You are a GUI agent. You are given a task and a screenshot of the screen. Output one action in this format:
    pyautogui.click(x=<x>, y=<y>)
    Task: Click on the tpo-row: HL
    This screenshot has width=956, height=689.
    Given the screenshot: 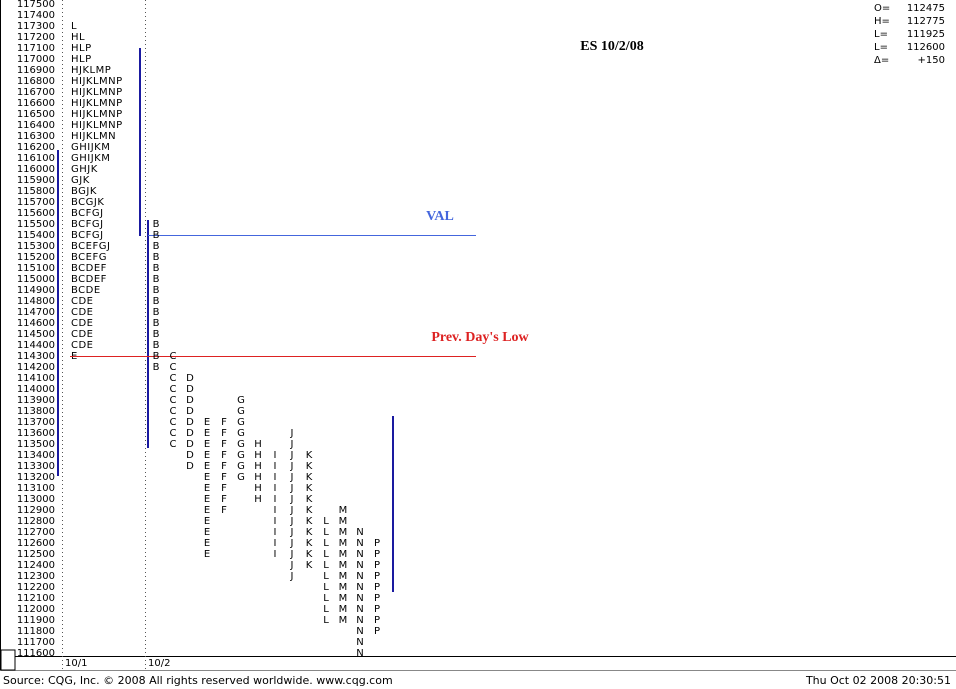 What is the action you would take?
    pyautogui.click(x=78, y=37)
    